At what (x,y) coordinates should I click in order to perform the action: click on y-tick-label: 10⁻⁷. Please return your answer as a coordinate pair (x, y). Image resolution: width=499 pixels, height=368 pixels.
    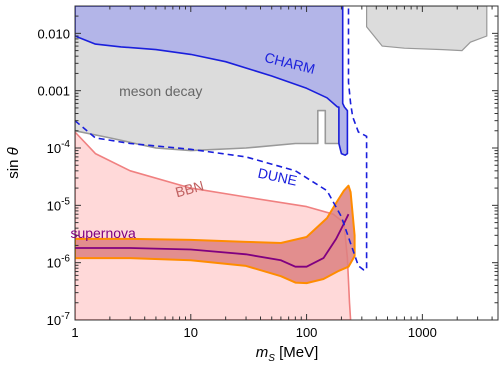
    Looking at the image, I should click on (59, 319).